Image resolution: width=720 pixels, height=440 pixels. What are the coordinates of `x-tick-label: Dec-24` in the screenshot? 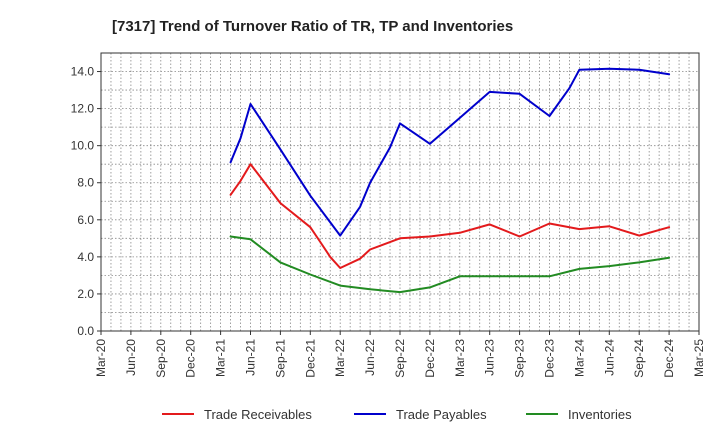 It's located at (669, 358).